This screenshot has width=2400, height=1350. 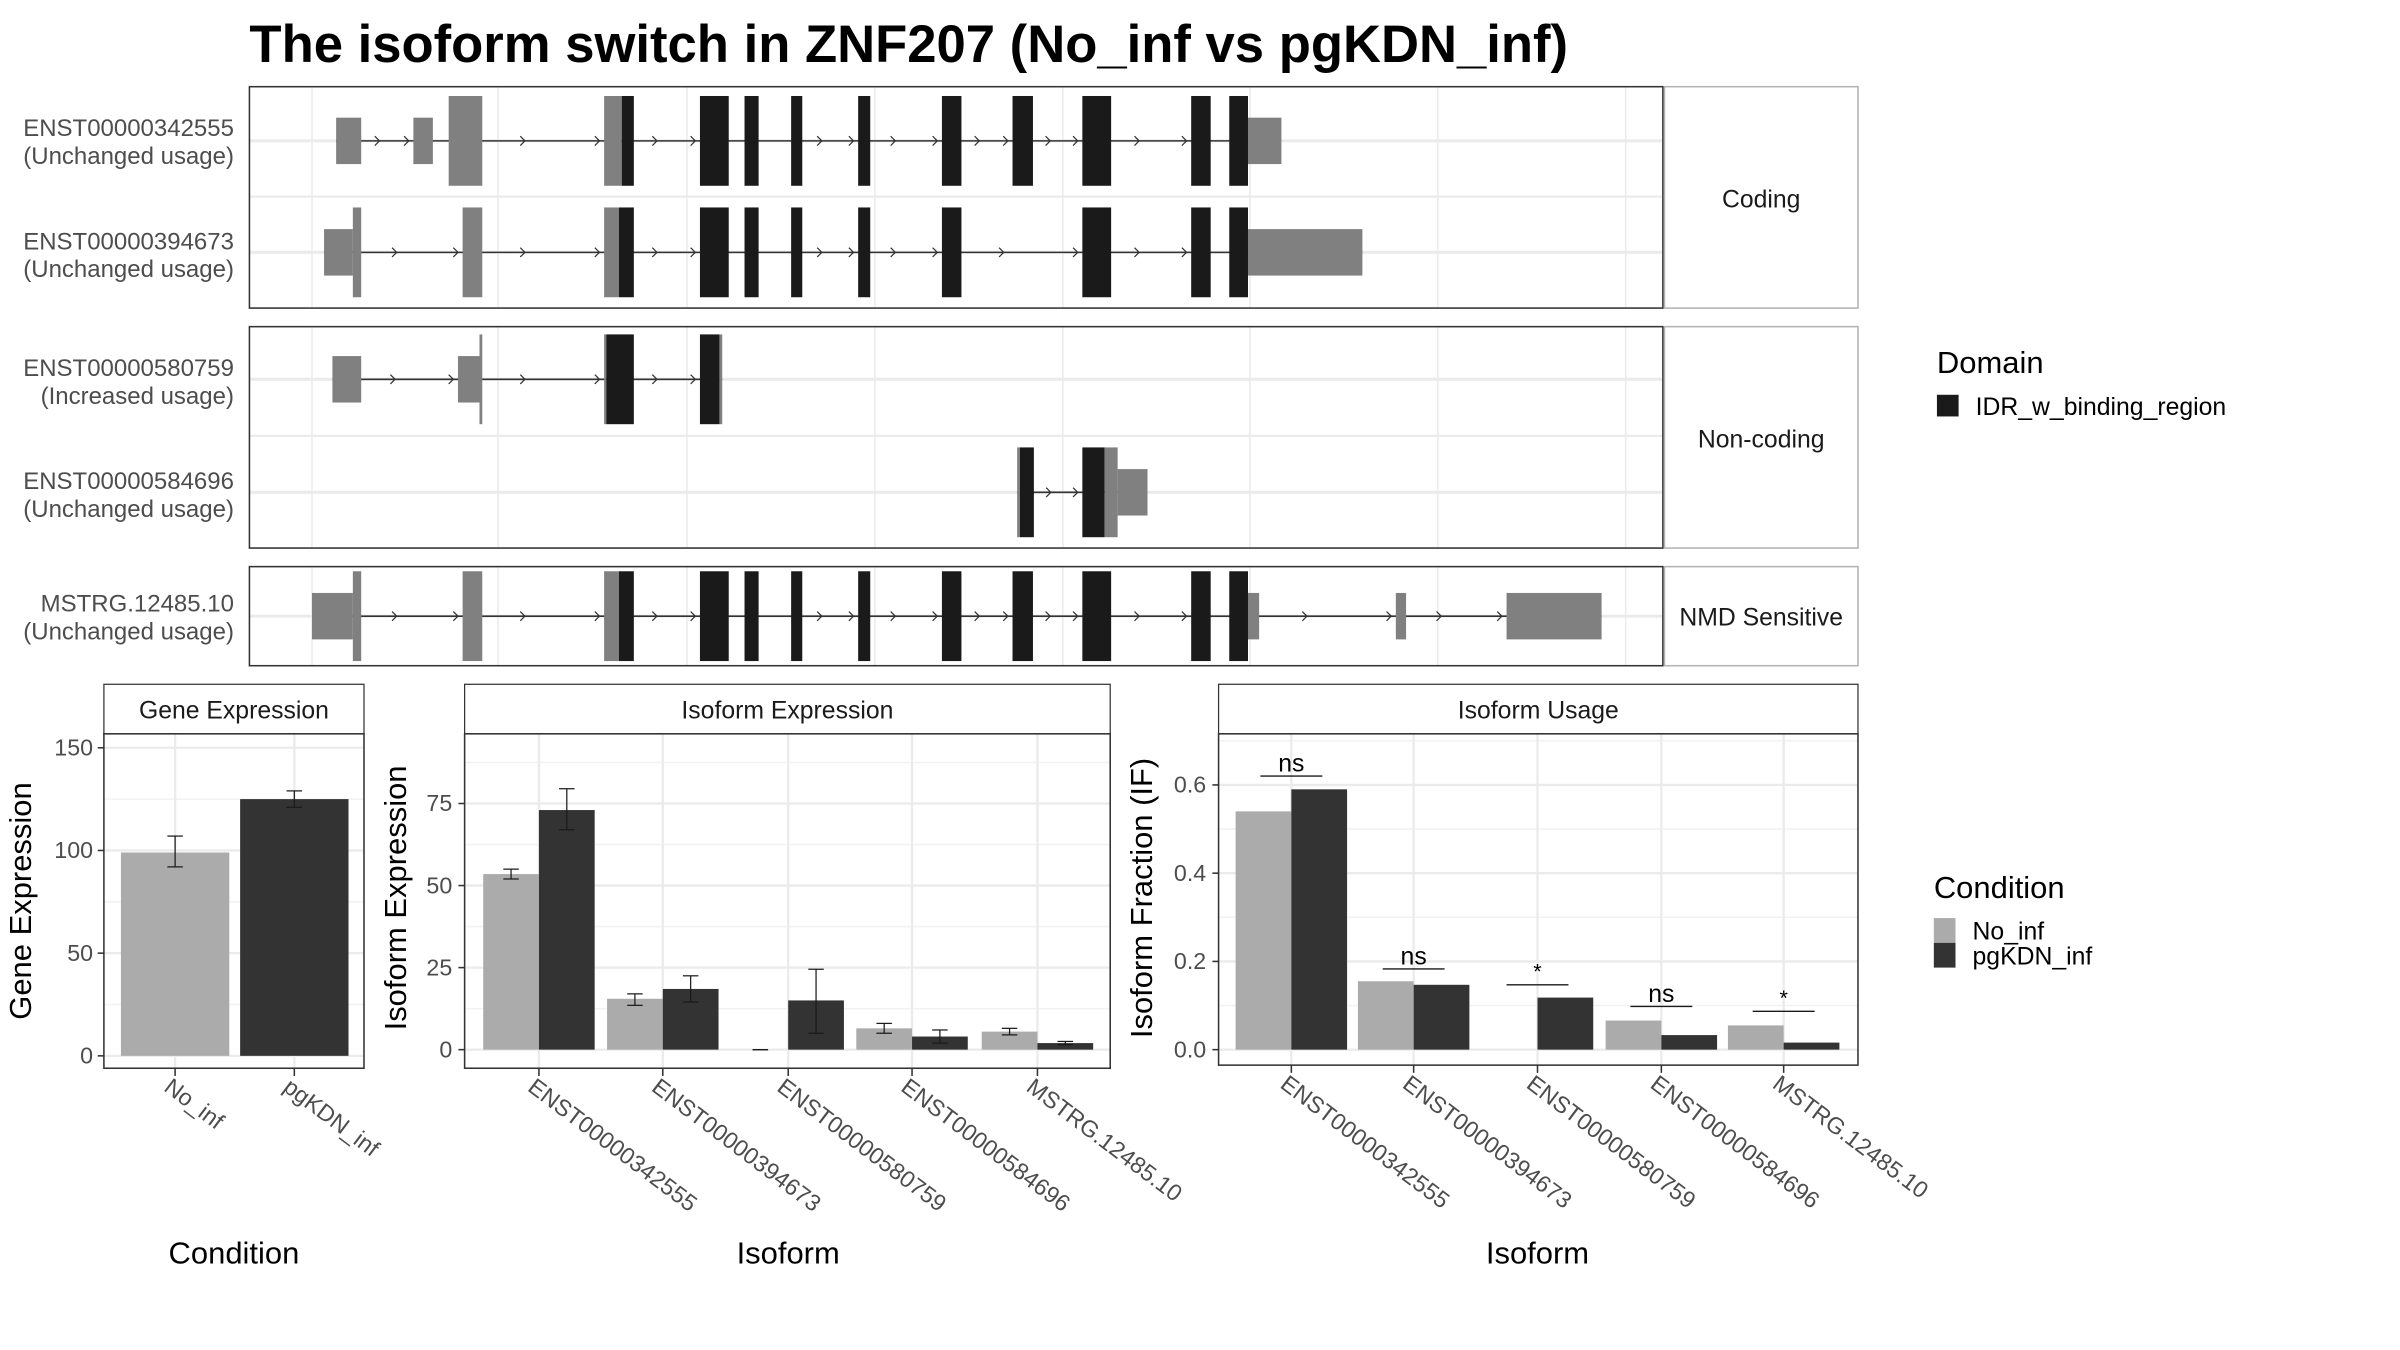 I want to click on y-tick-label: 50, so click(x=439, y=885).